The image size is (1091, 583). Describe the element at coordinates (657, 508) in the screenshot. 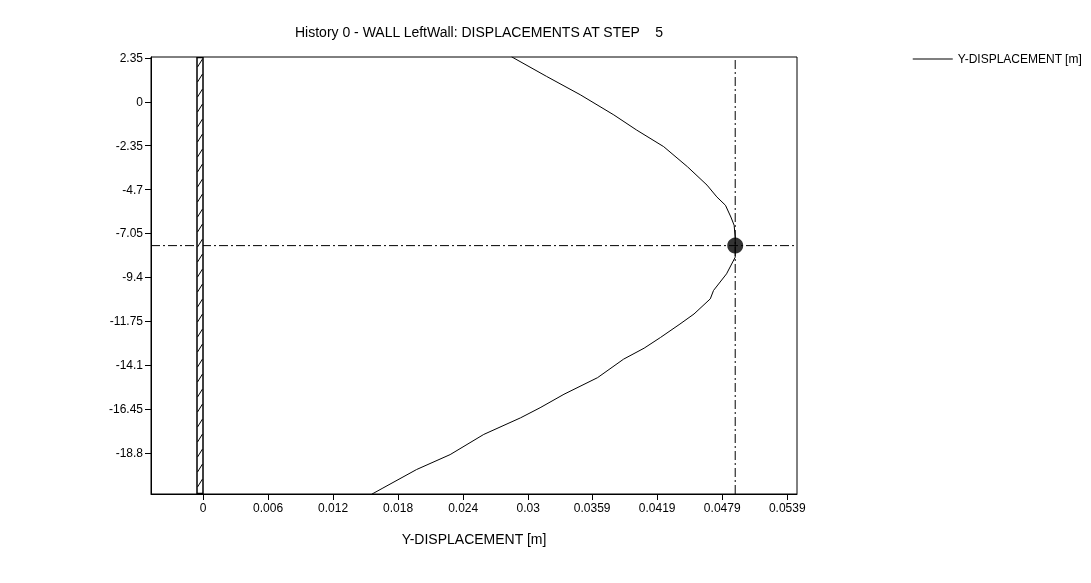

I see `x-tick-label: 0.0419` at that location.